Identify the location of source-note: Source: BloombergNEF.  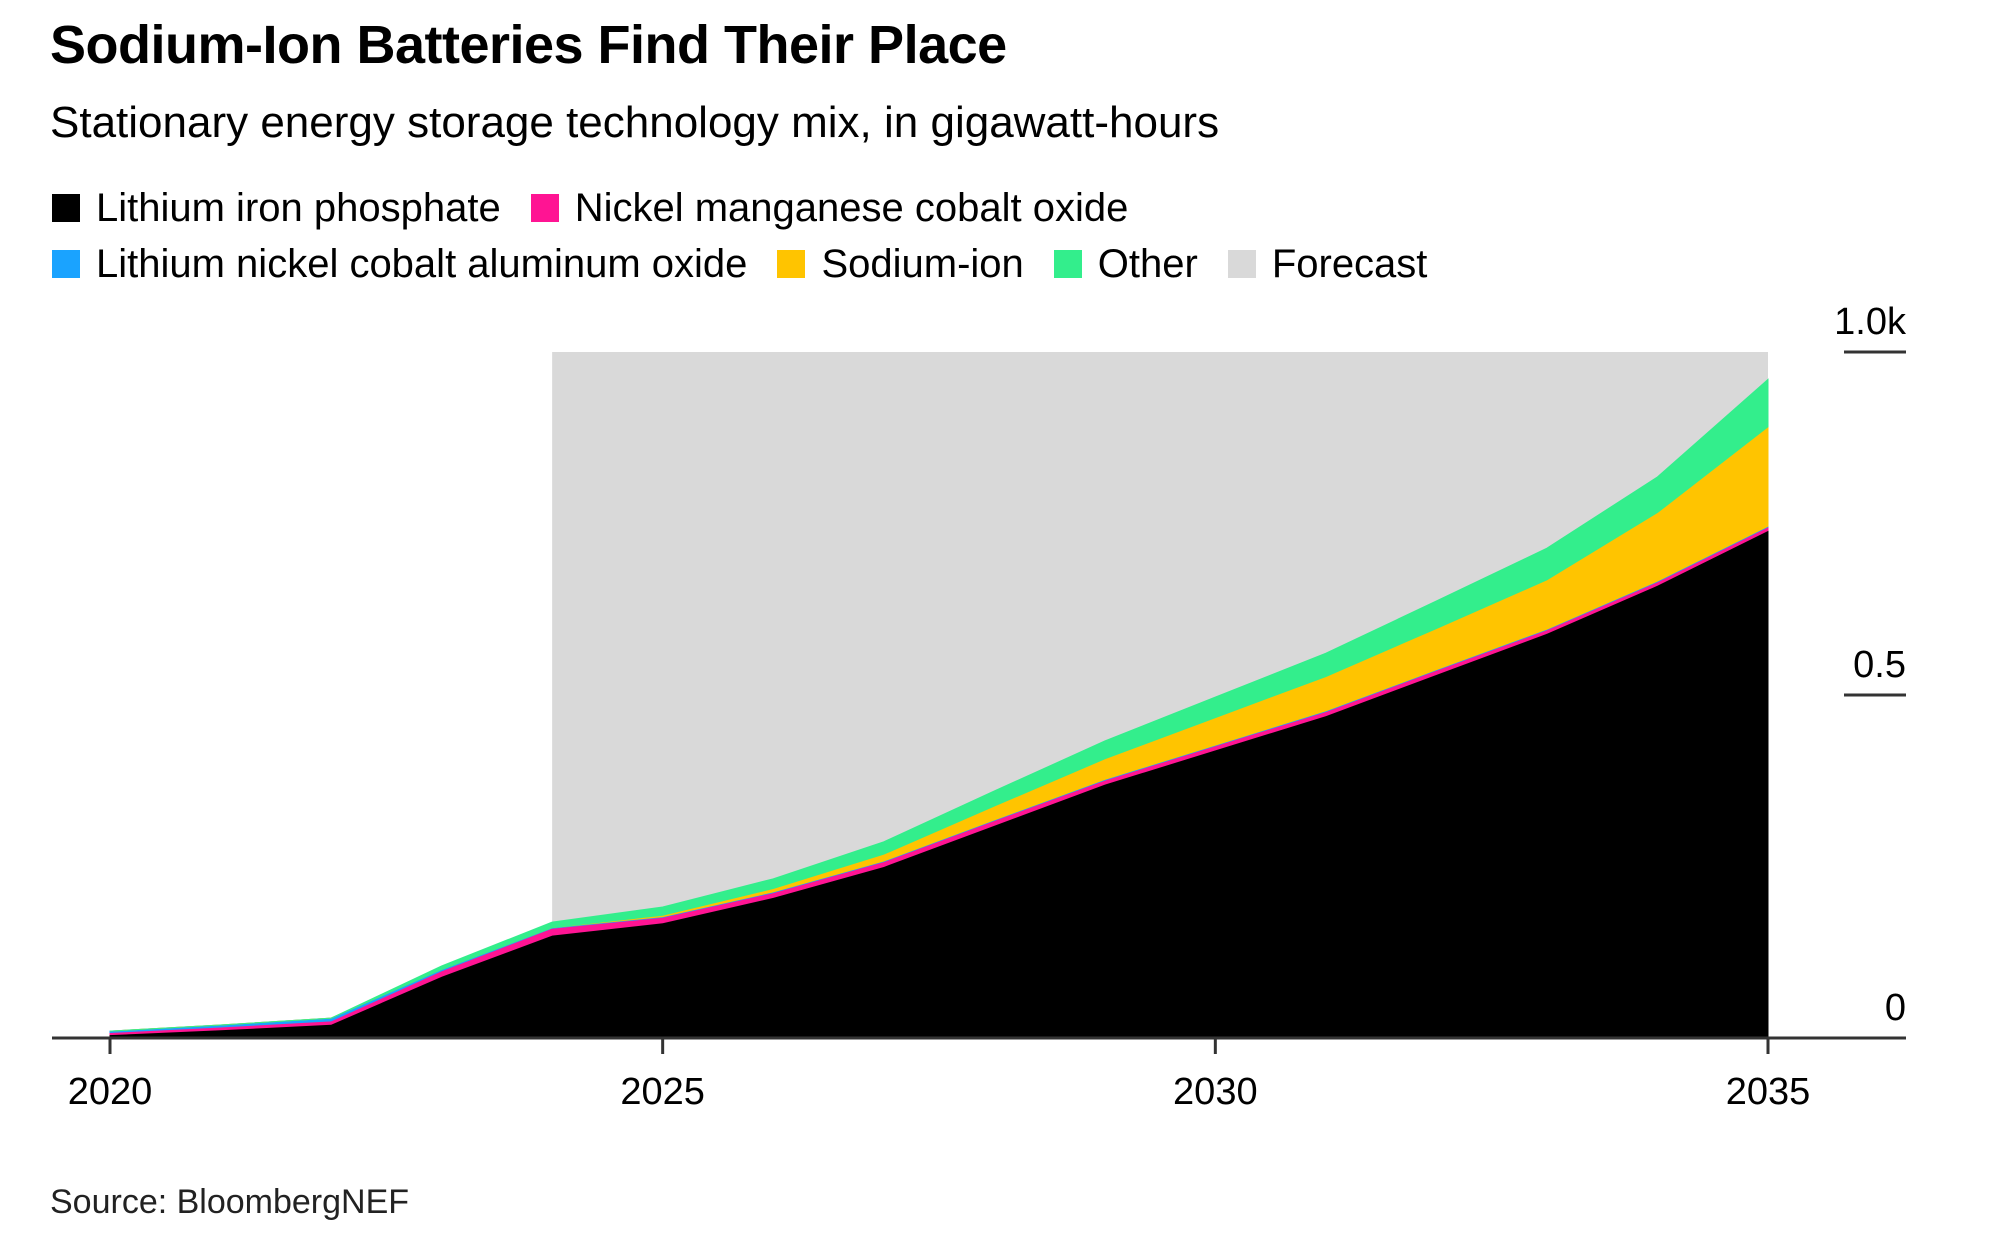
(230, 1202).